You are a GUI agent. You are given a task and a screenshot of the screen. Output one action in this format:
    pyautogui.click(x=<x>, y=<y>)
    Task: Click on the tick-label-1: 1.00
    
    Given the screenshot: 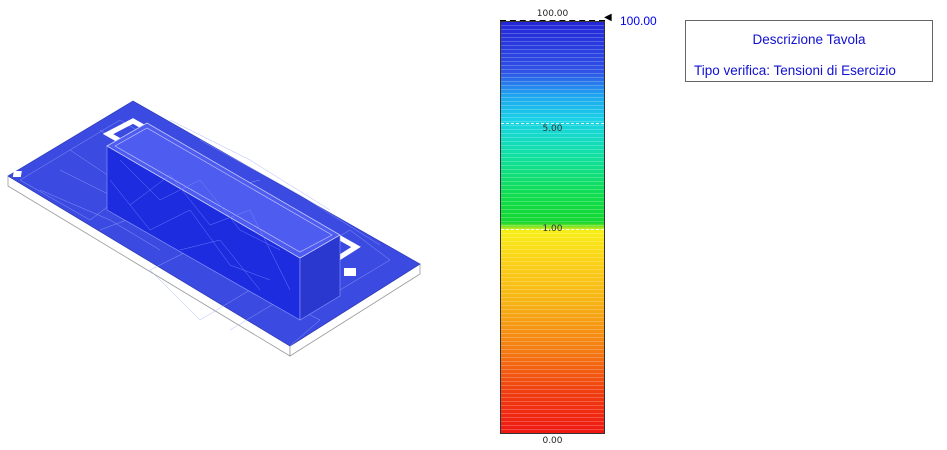 What is the action you would take?
    pyautogui.click(x=552, y=229)
    